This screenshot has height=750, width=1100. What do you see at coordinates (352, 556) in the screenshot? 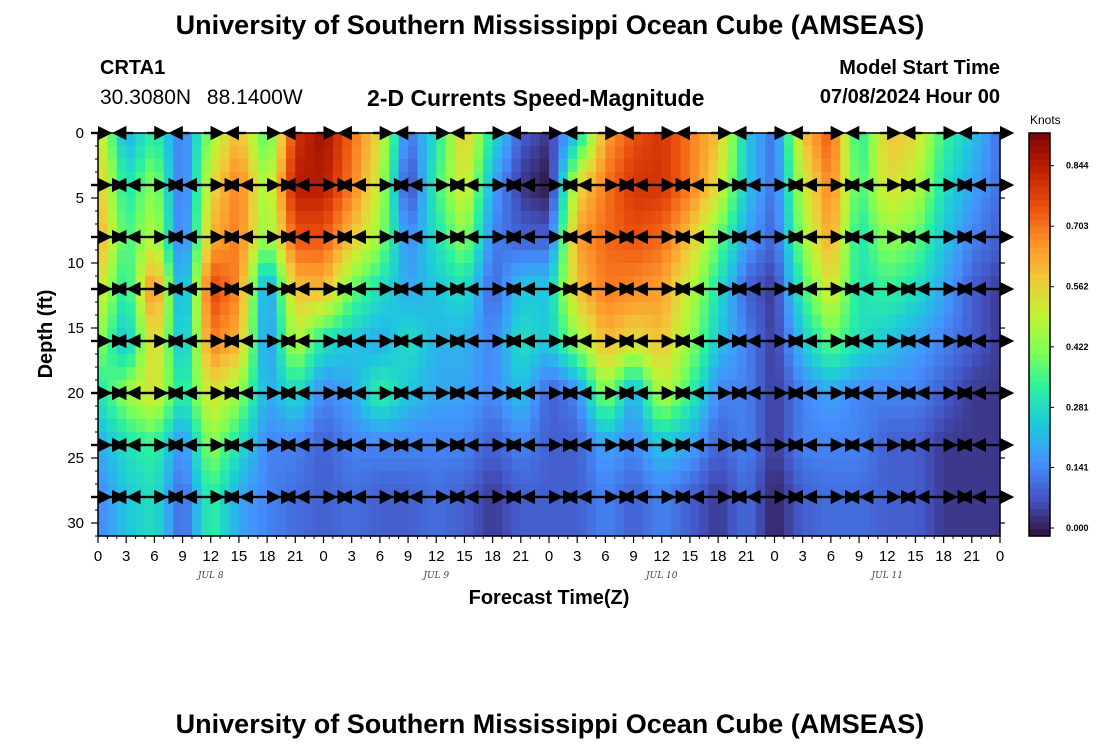
I see `x-tick-label: 3` at bounding box center [352, 556].